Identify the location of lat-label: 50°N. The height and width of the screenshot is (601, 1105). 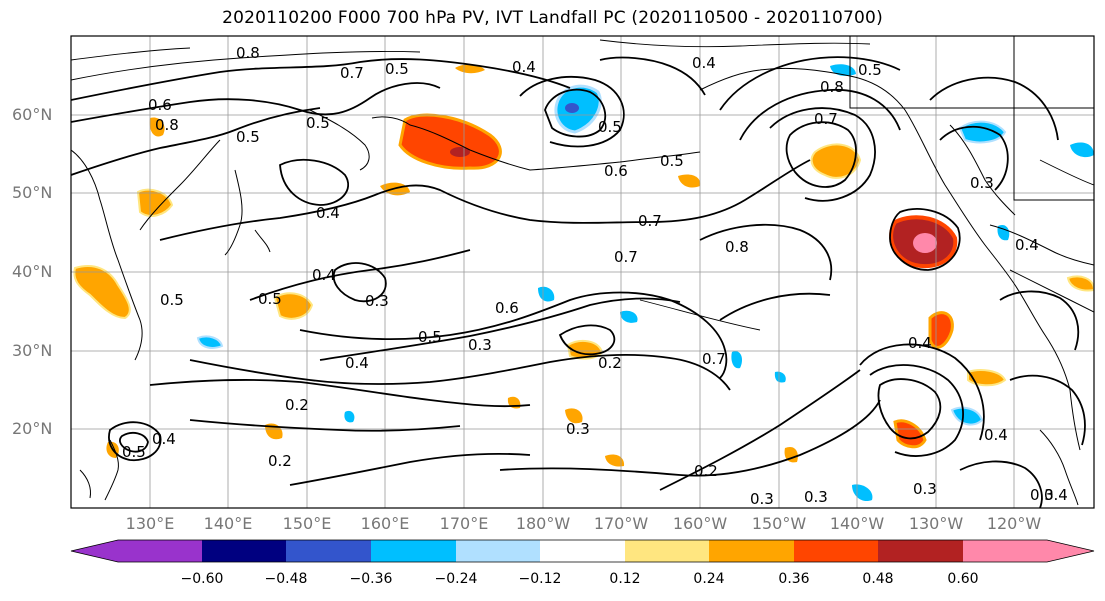
(32, 192).